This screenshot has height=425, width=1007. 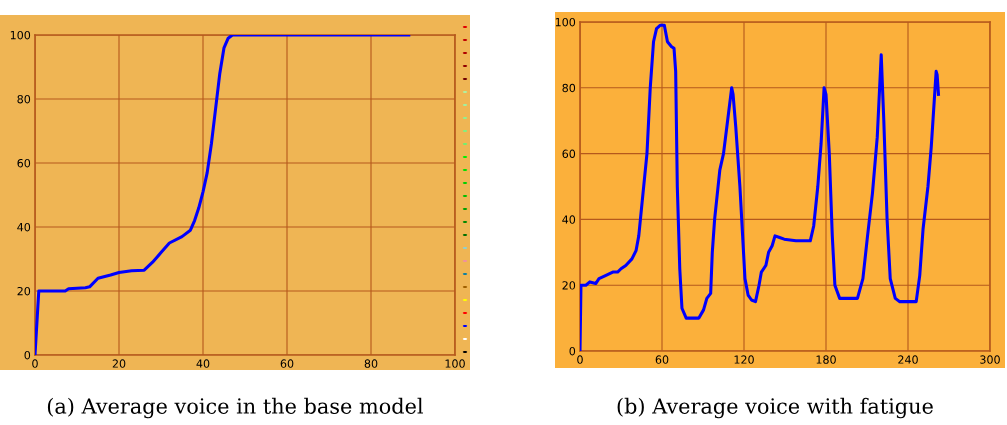 I want to click on x-tick-label: 100, so click(x=455, y=363).